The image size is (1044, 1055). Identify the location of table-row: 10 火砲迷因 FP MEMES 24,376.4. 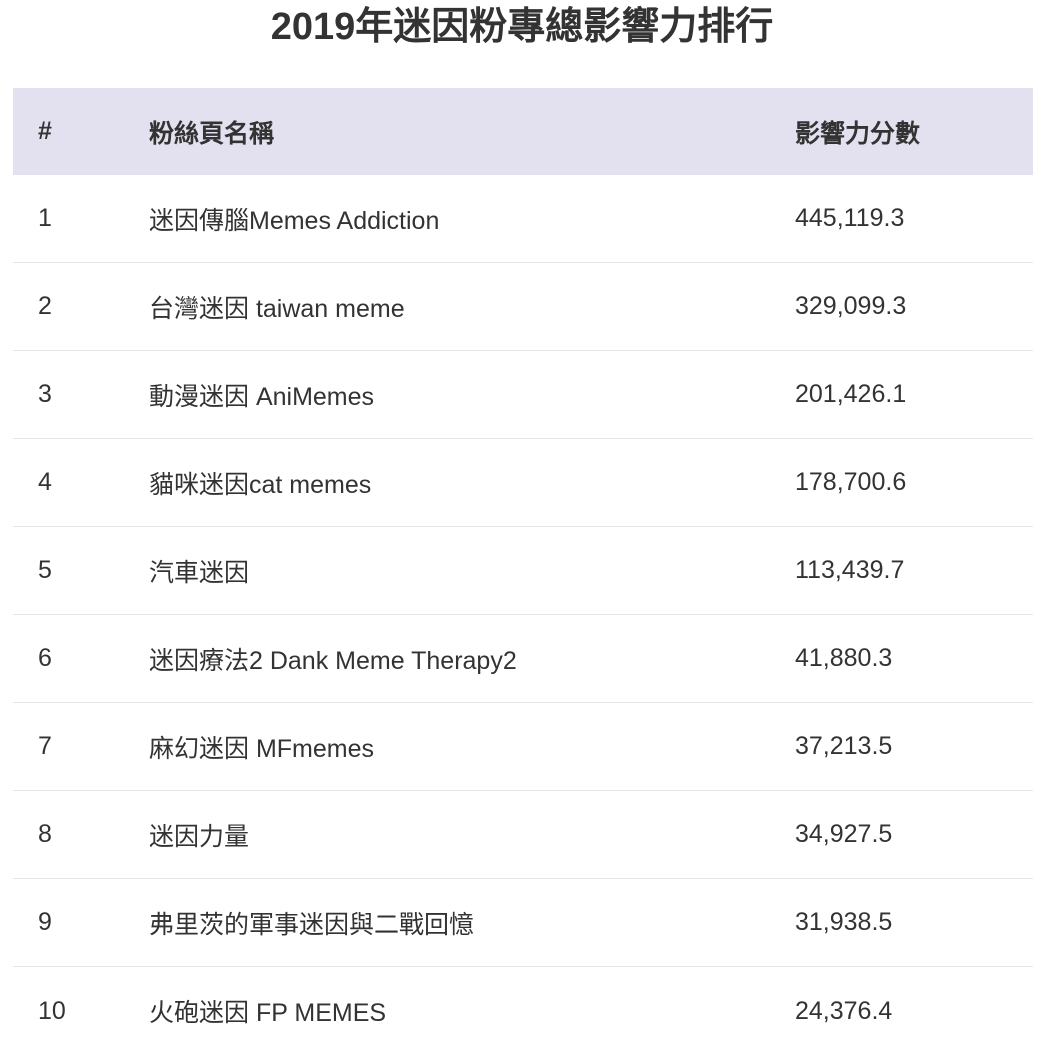
(523, 1011).